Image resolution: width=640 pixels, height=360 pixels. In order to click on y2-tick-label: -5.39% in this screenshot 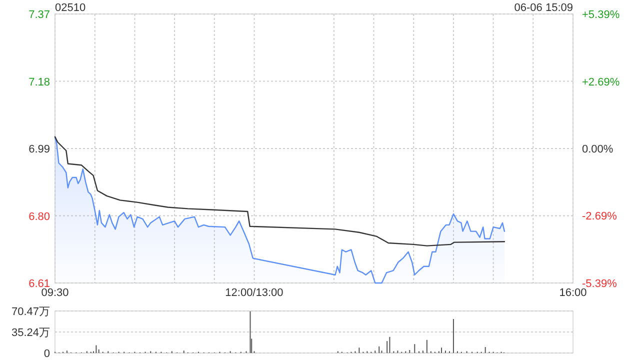, I will do `click(600, 284)`.